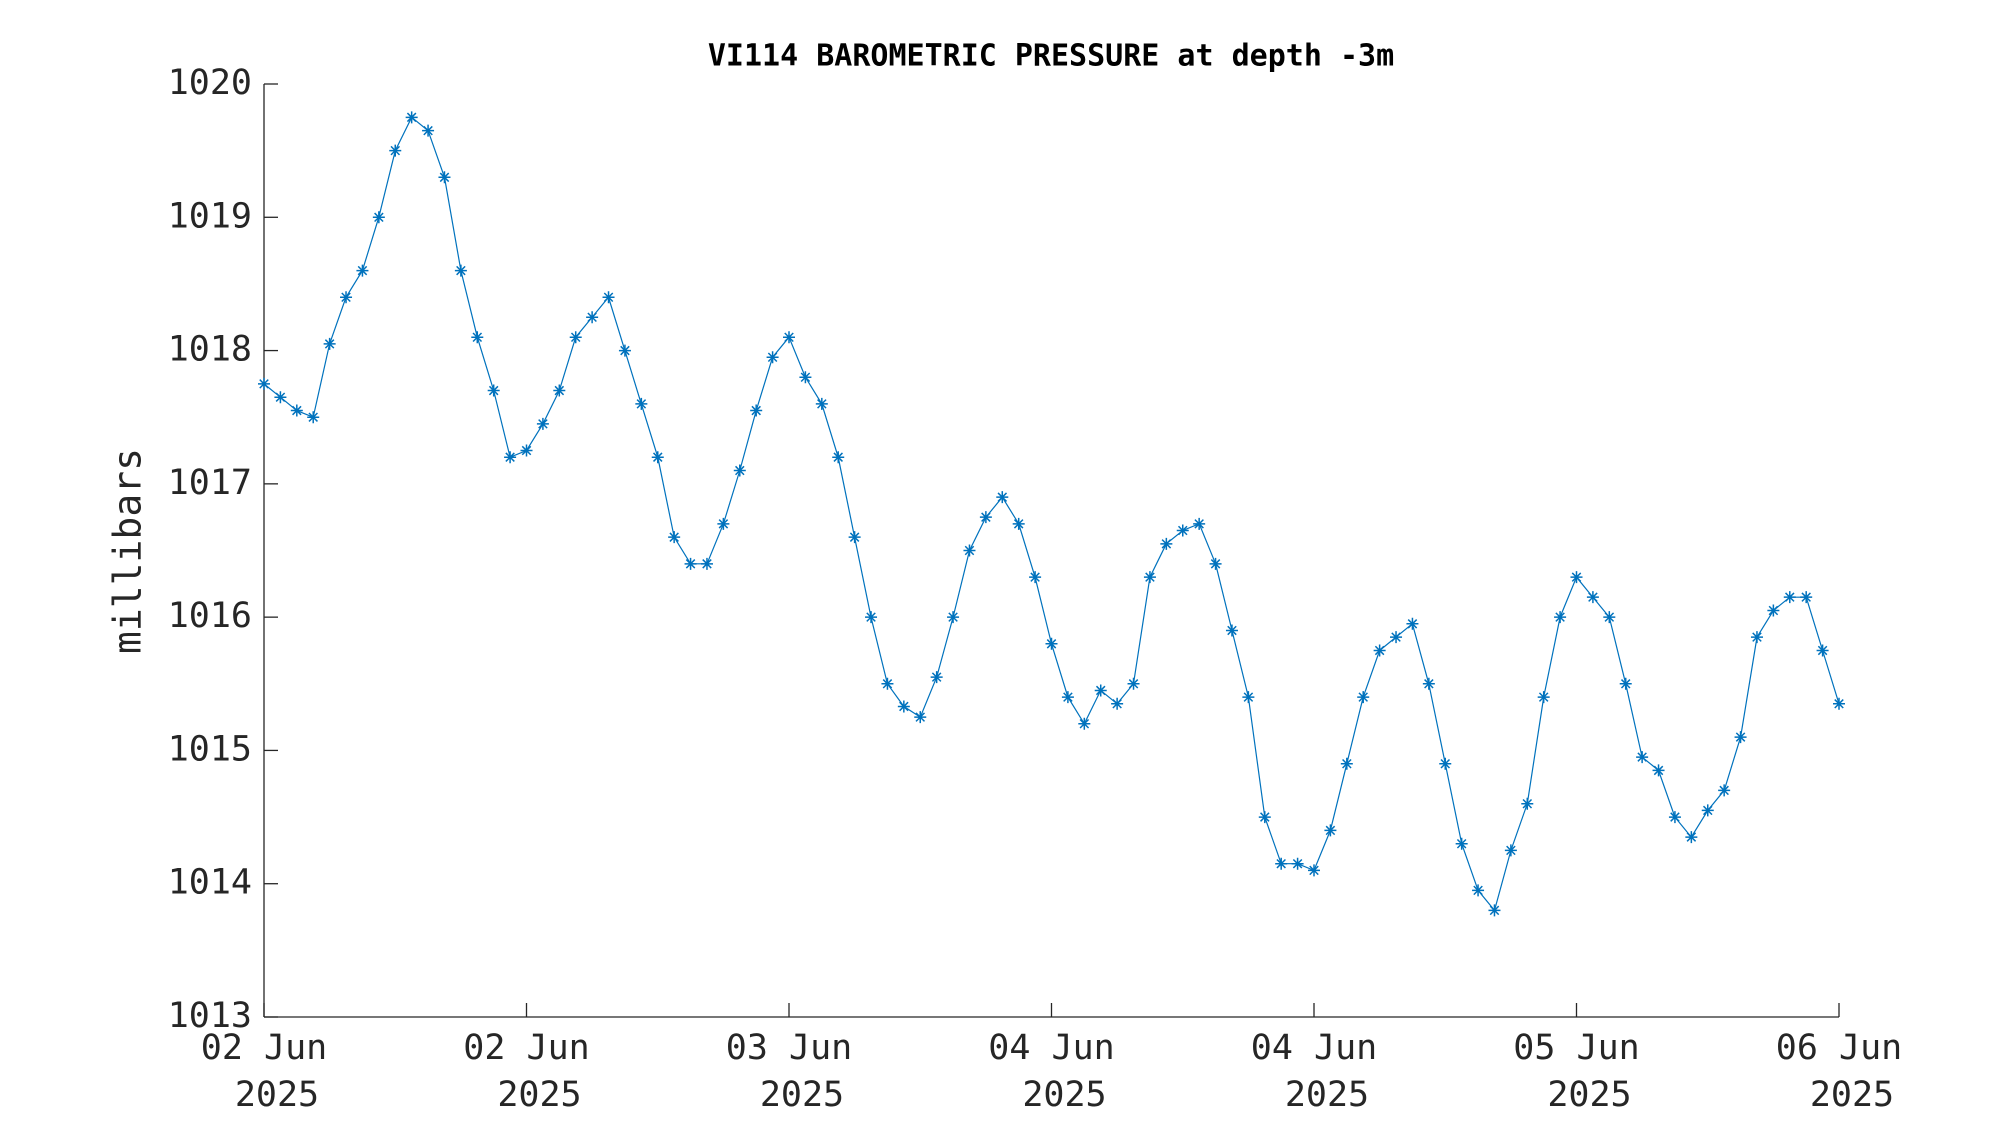  Describe the element at coordinates (210, 350) in the screenshot. I see `y-tick-label: 1018` at that location.